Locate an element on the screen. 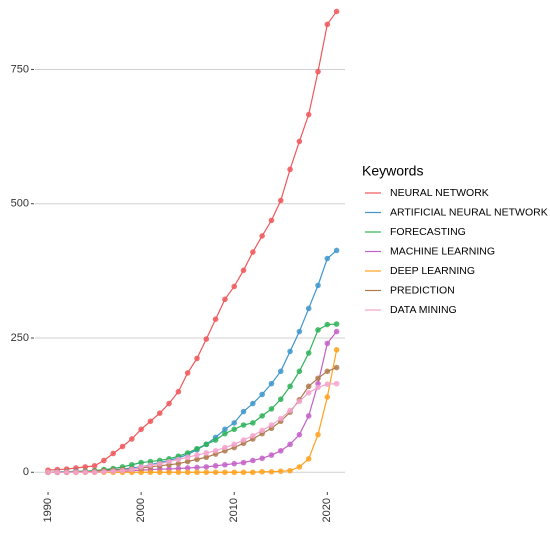 The image size is (550, 533). legend-label: NEURAL NETWORK is located at coordinates (439, 193).